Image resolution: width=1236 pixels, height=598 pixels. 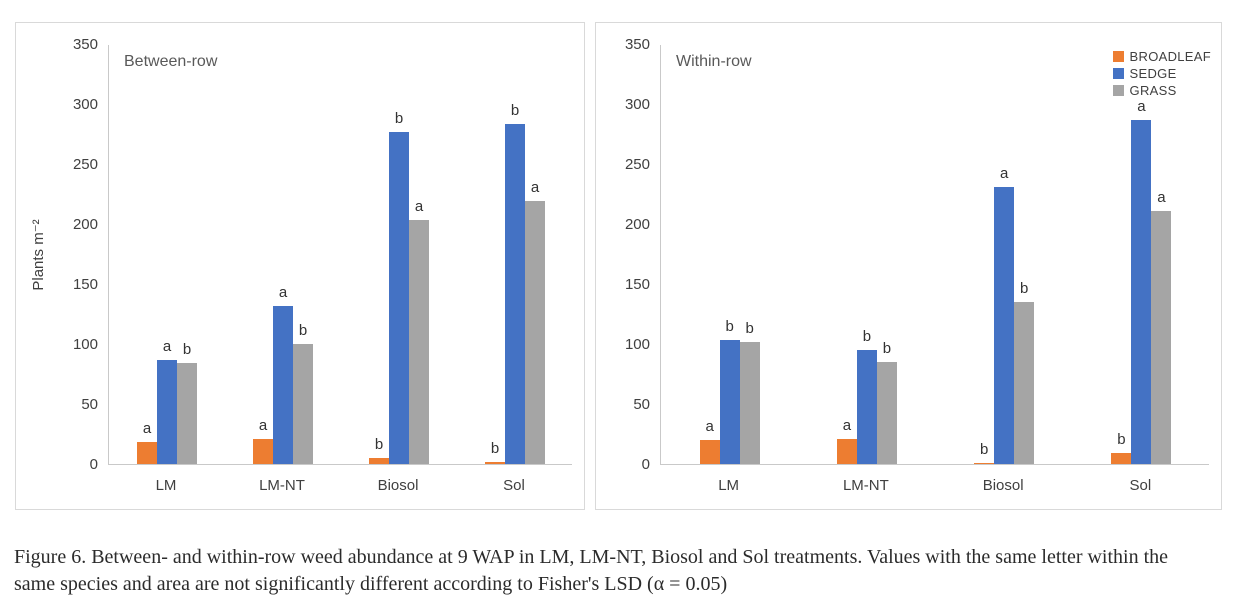 What do you see at coordinates (171, 61) in the screenshot?
I see `chart-title: Between-row` at bounding box center [171, 61].